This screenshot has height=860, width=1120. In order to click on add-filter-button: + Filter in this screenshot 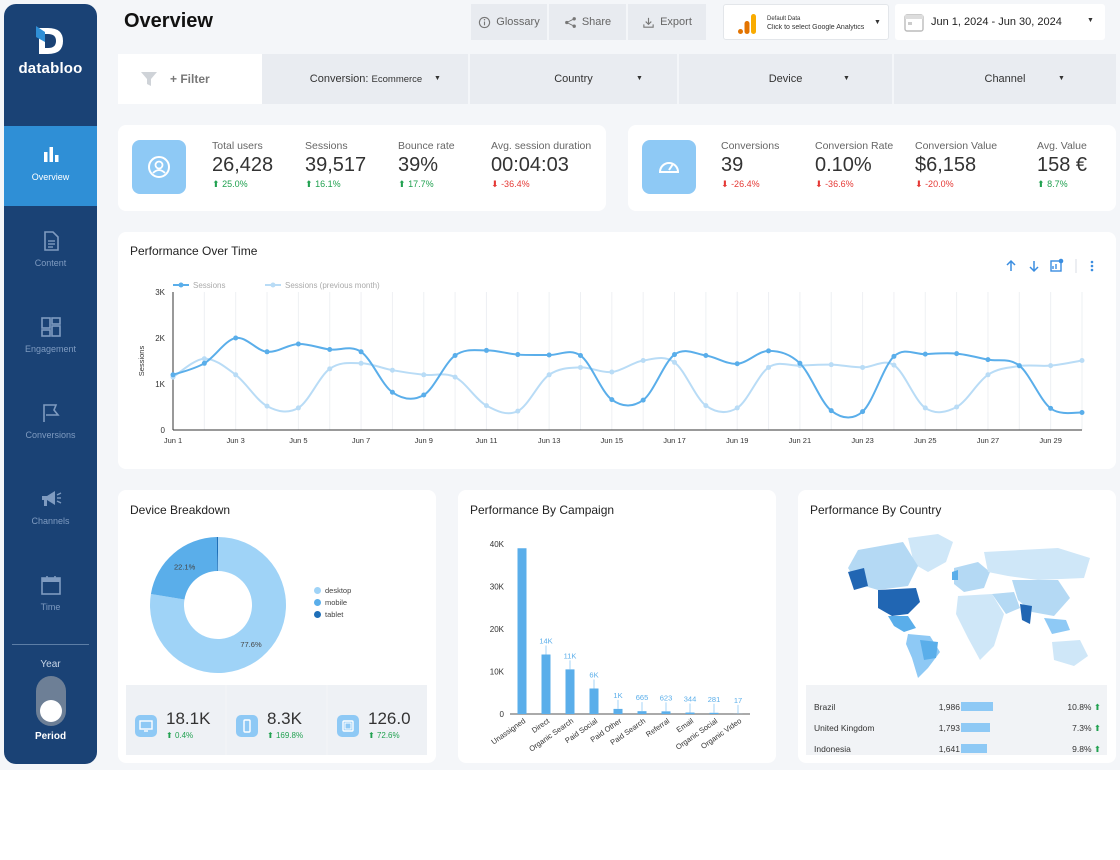, I will do `click(190, 79)`.